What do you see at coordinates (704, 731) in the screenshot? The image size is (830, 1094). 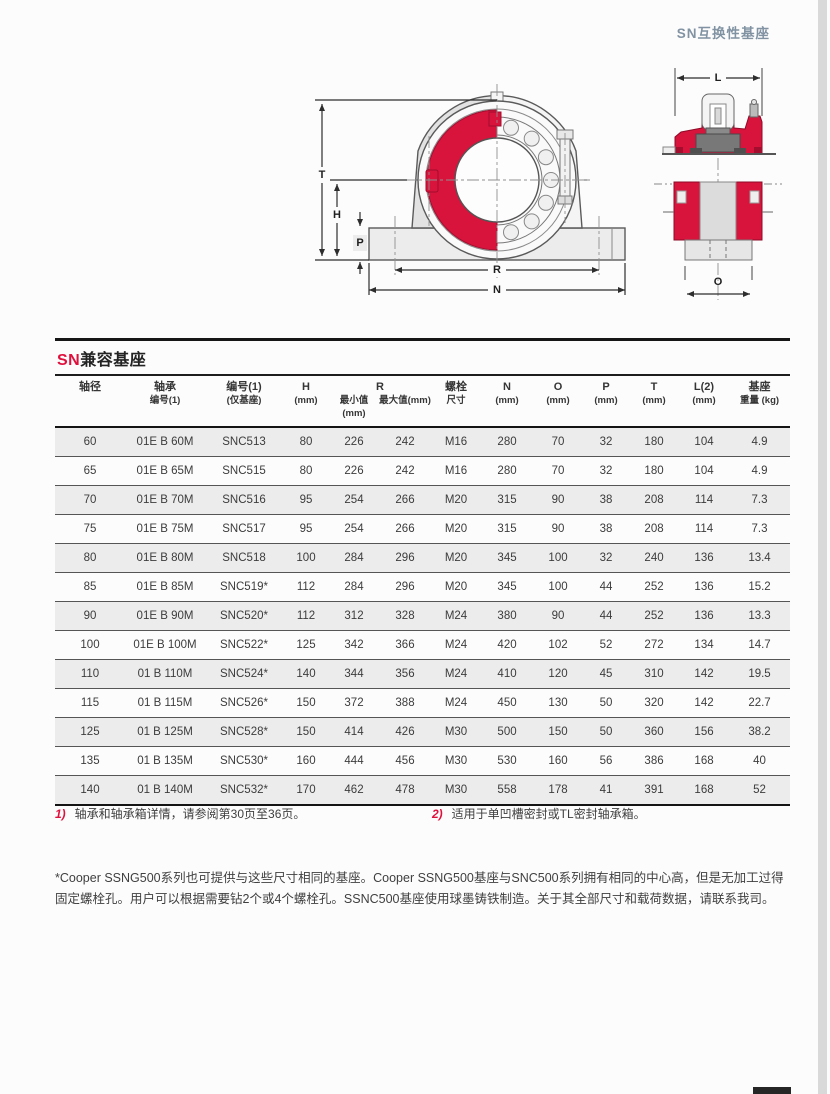 I see `table-cell: 156` at bounding box center [704, 731].